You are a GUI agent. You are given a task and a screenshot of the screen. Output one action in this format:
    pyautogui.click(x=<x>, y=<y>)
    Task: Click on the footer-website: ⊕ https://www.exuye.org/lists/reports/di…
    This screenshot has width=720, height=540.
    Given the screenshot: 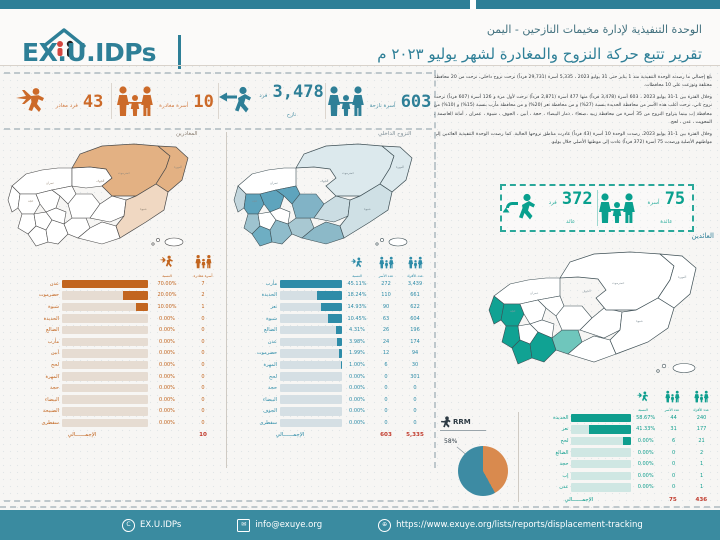 What is the action you would take?
    pyautogui.click(x=510, y=525)
    